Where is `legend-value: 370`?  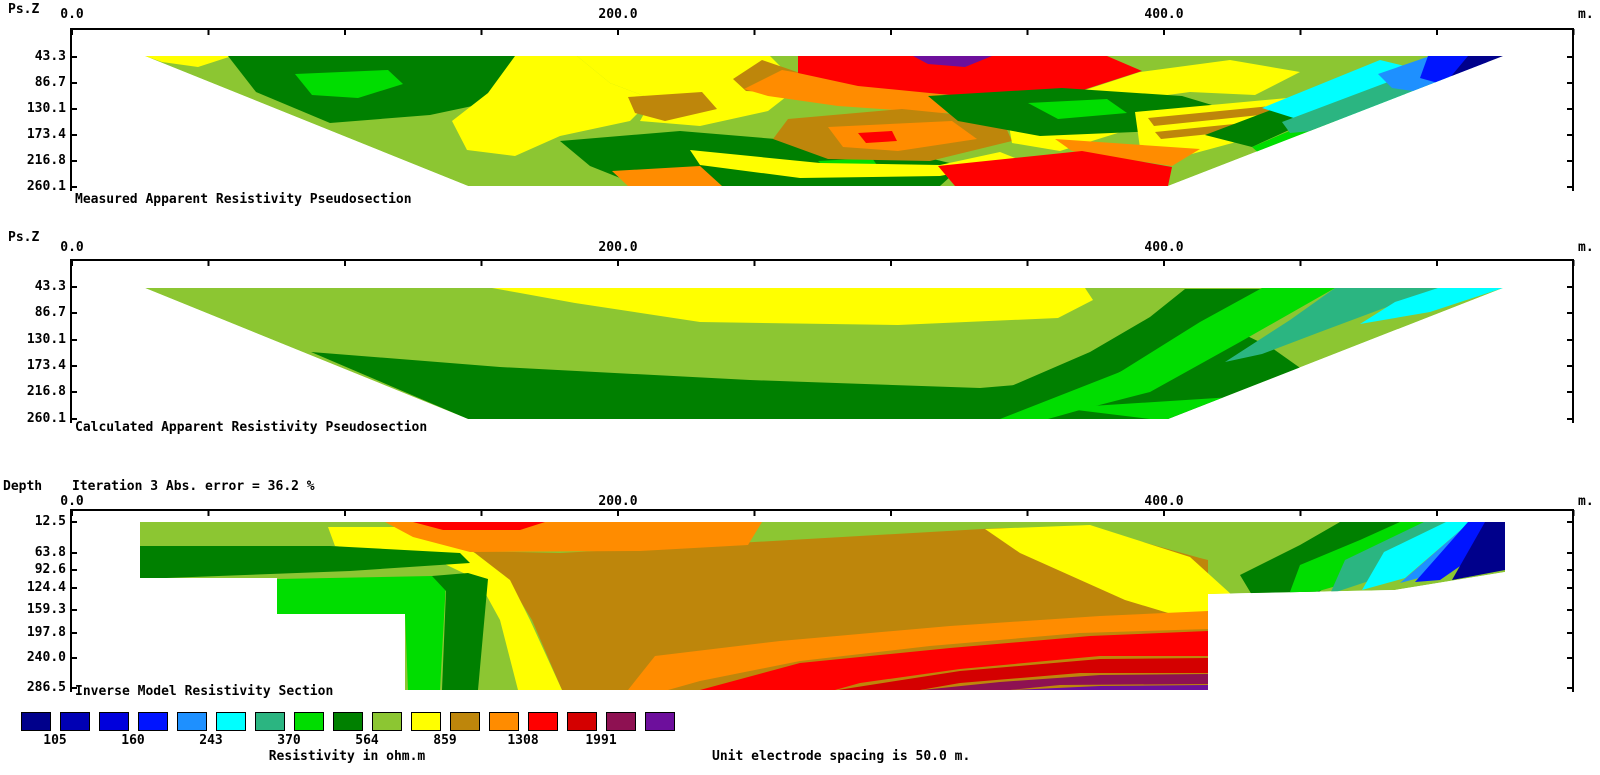
legend-value: 370 is located at coordinates (289, 740).